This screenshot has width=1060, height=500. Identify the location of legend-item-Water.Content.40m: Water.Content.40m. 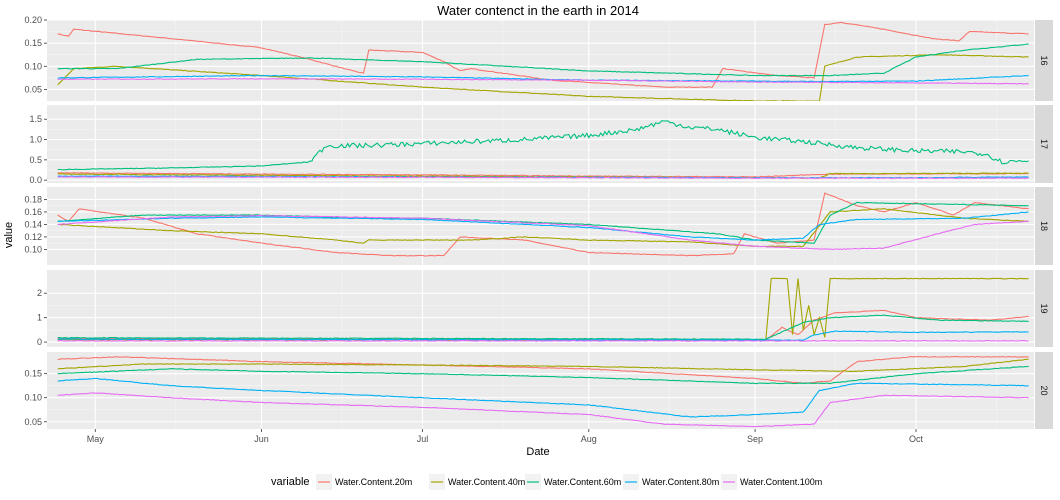
(477, 482).